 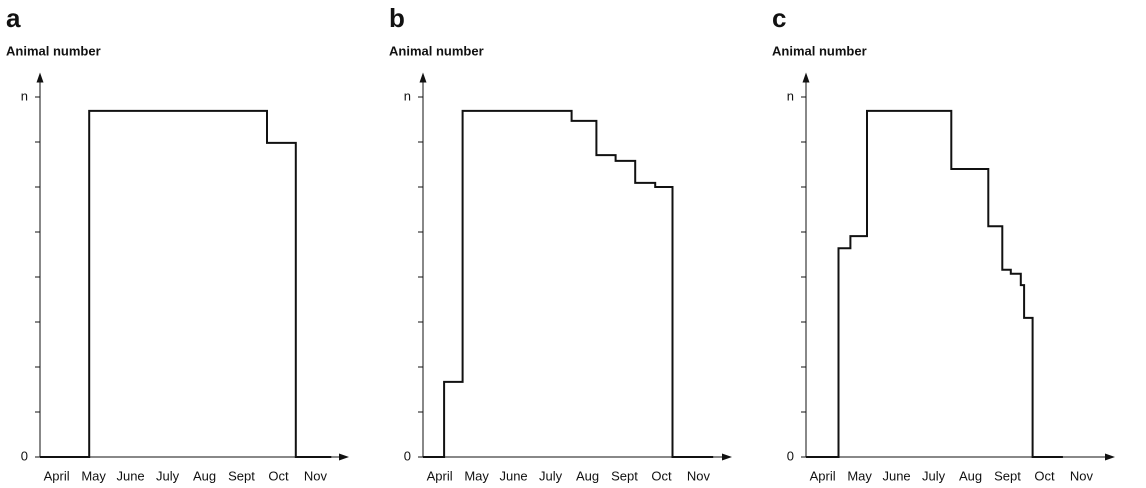 I want to click on panel-letter: a, so click(x=13, y=18).